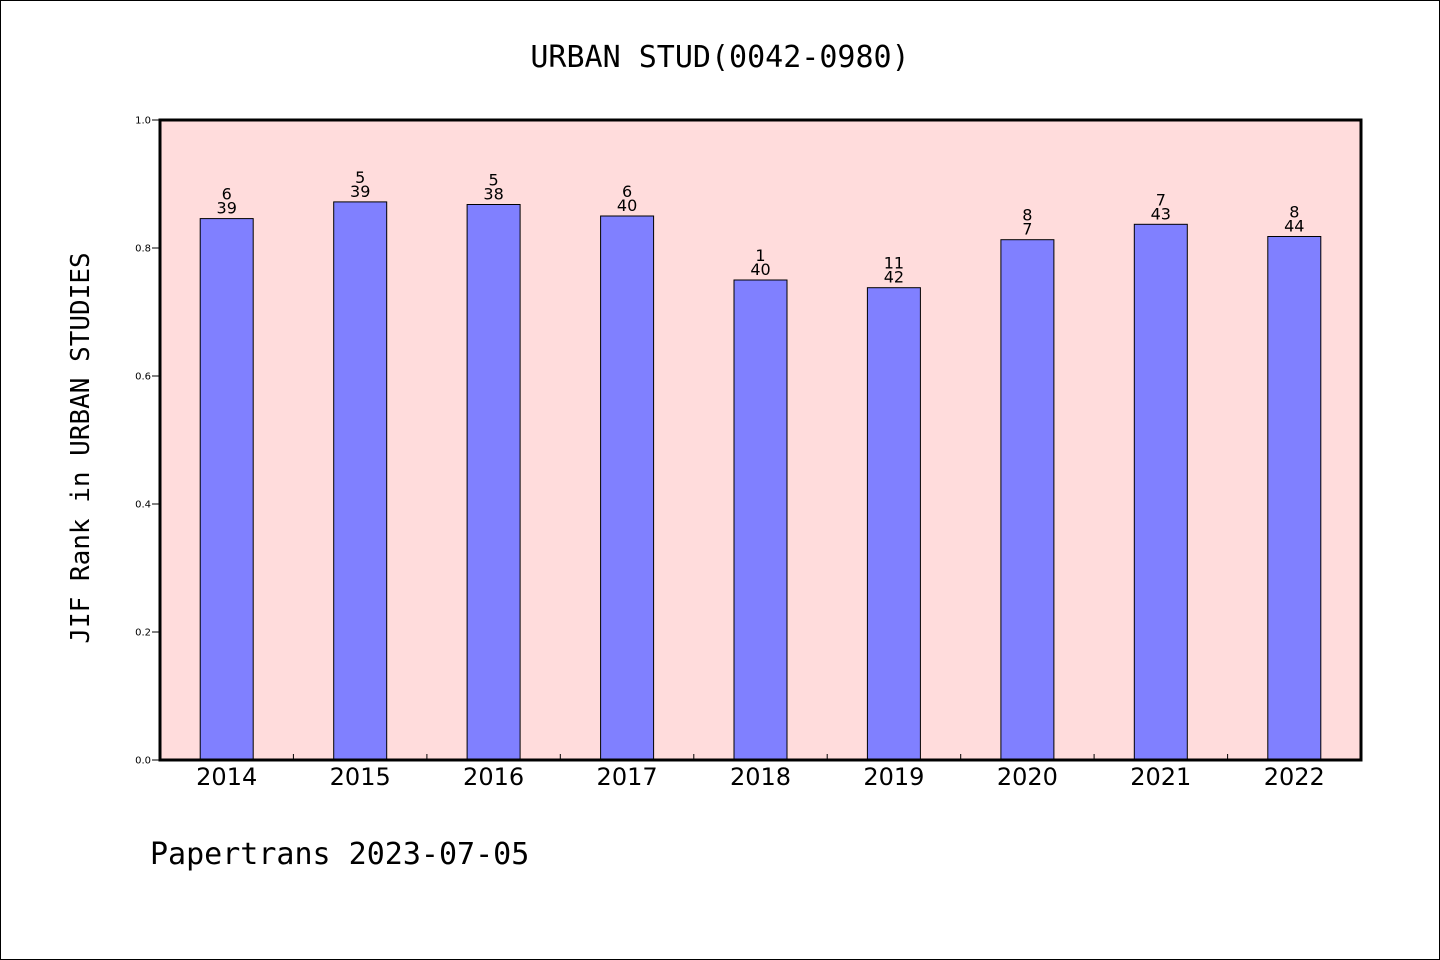 The image size is (1440, 960). What do you see at coordinates (894, 277) in the screenshot?
I see `data-label-total-2019: 42` at bounding box center [894, 277].